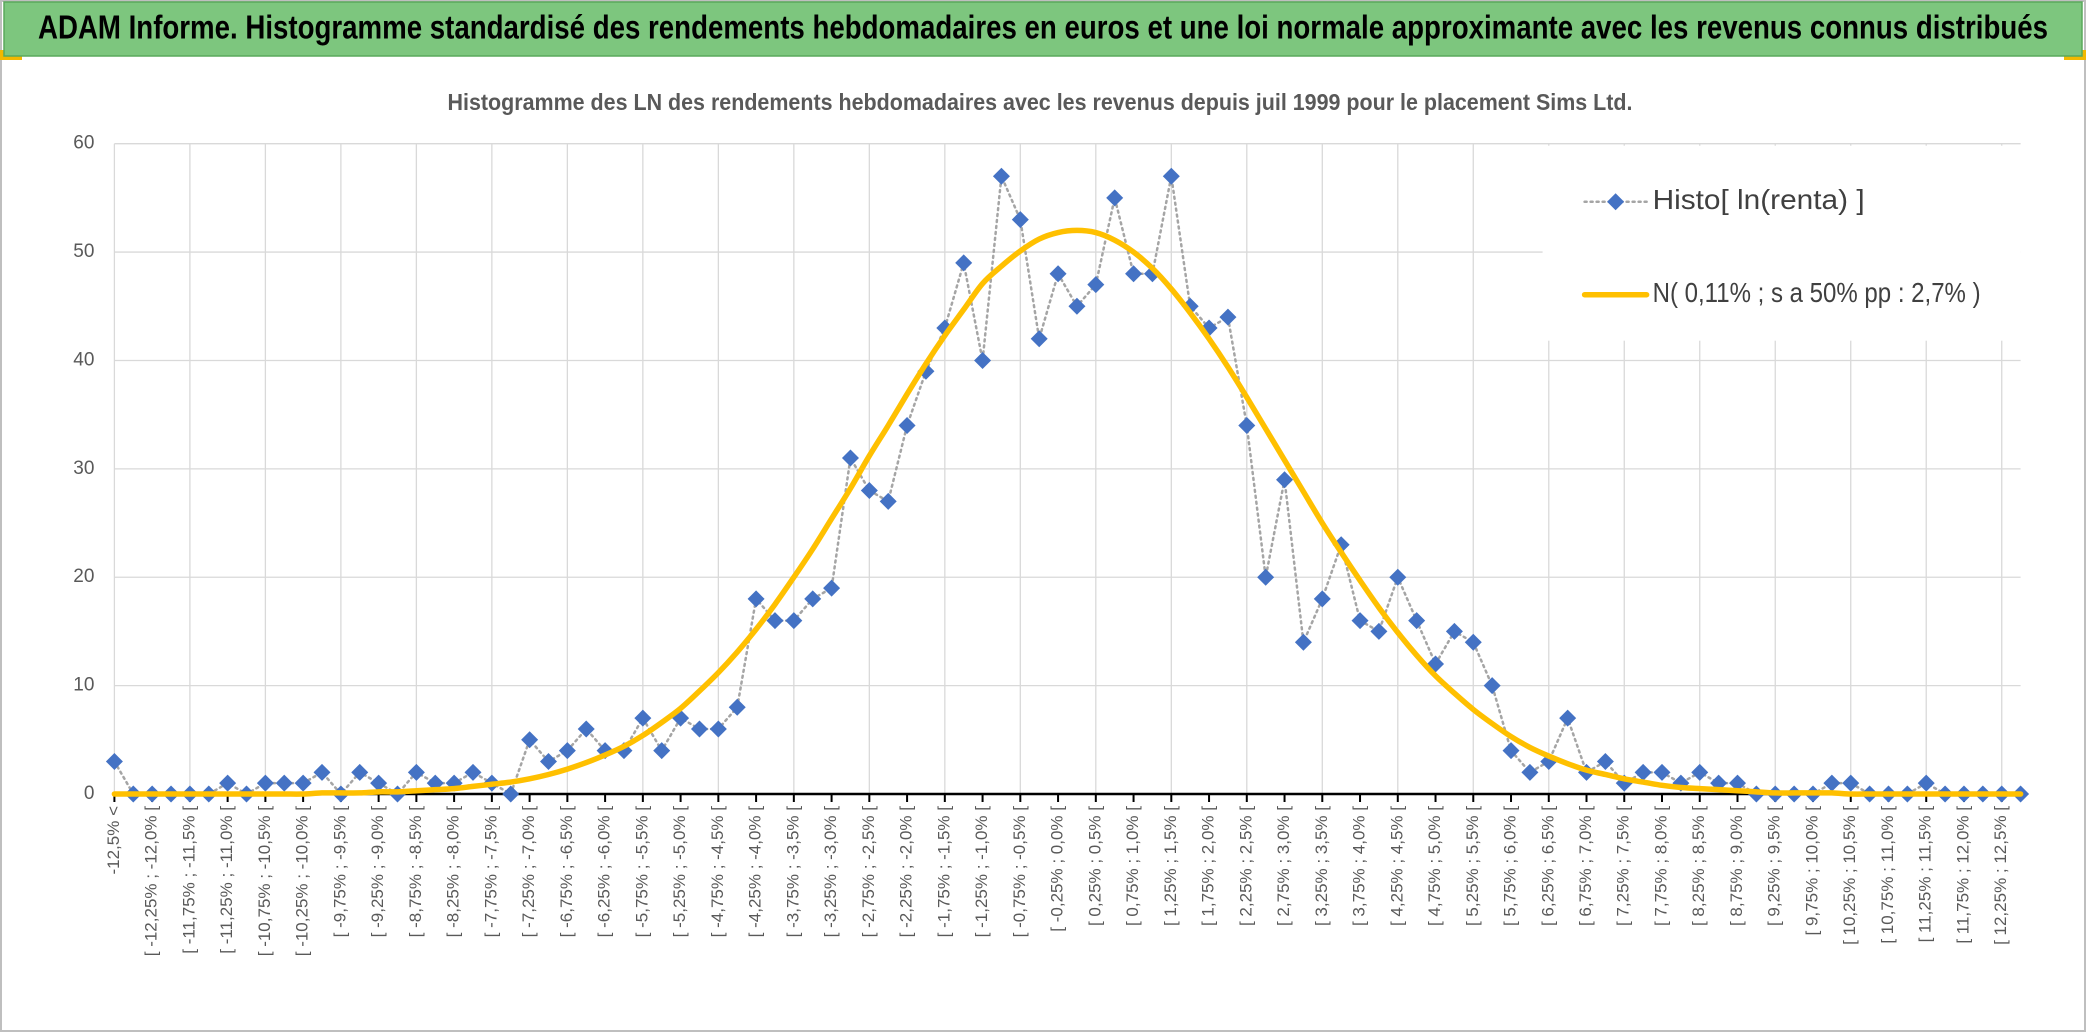  What do you see at coordinates (566, 872) in the screenshot?
I see `x-tick-label: [ -6,75% ; -6,5% [` at bounding box center [566, 872].